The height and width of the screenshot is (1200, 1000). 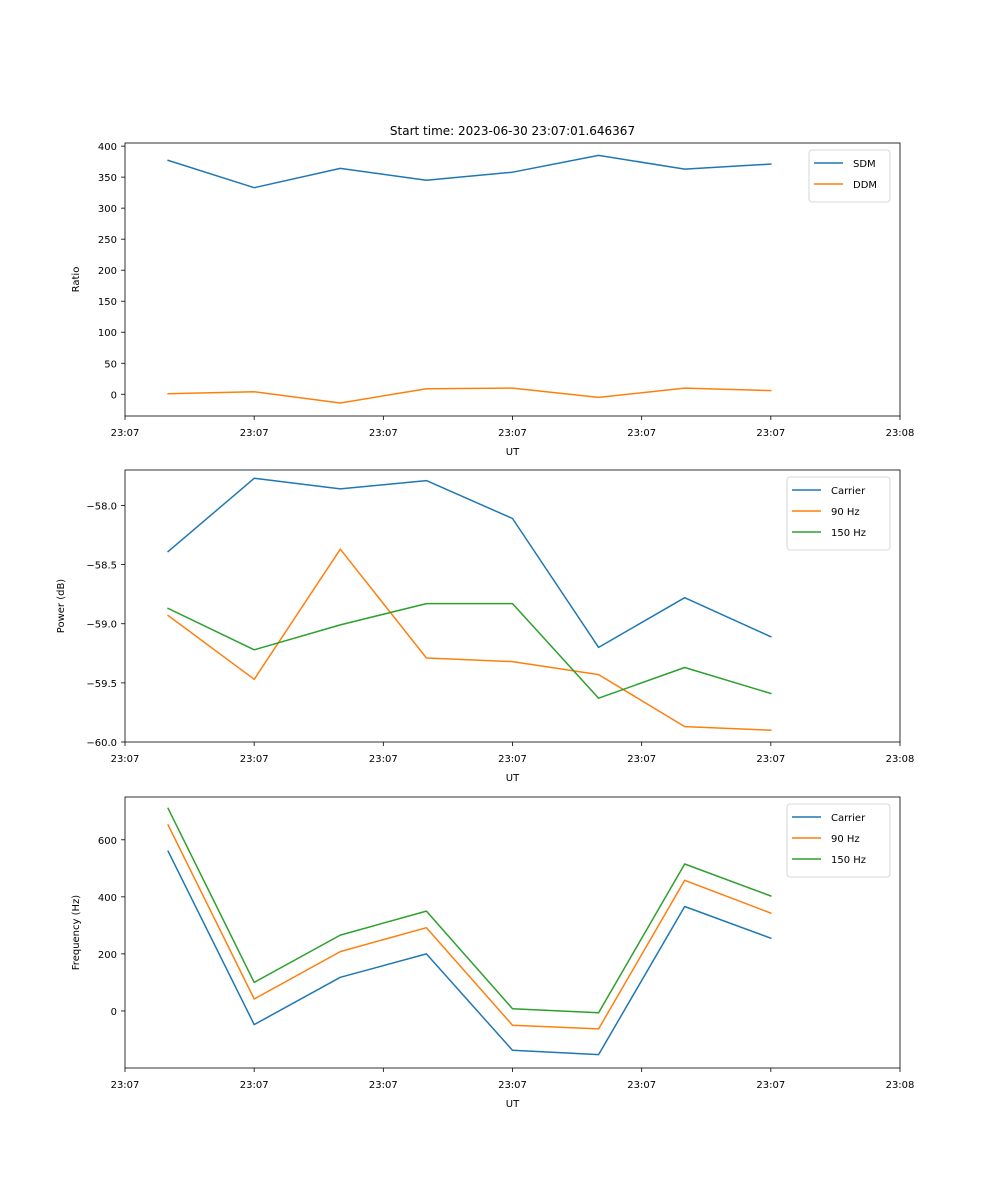 I want to click on y-tick-label: 600, so click(x=107, y=841).